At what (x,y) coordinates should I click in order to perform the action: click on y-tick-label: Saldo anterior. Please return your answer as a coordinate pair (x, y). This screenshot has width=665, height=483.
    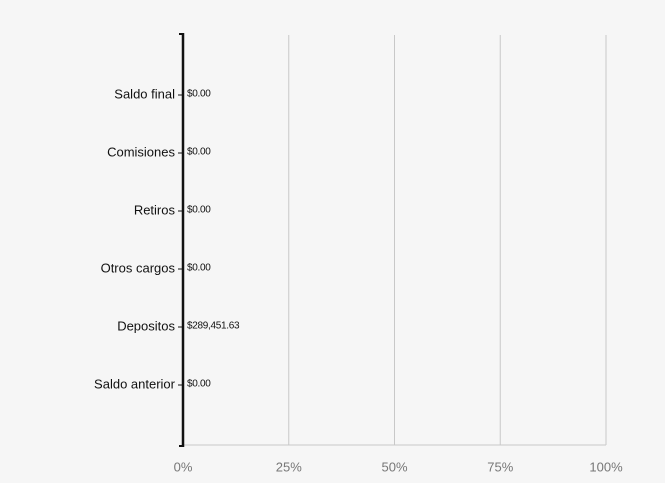
    Looking at the image, I should click on (135, 383).